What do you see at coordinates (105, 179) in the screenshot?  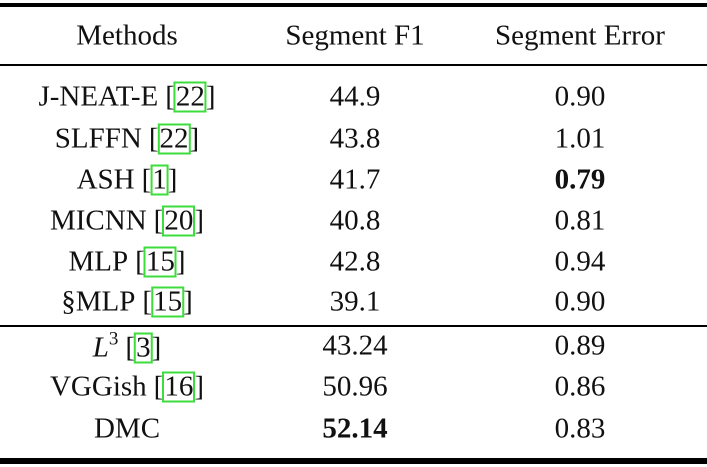 I see `method-name: ASH` at bounding box center [105, 179].